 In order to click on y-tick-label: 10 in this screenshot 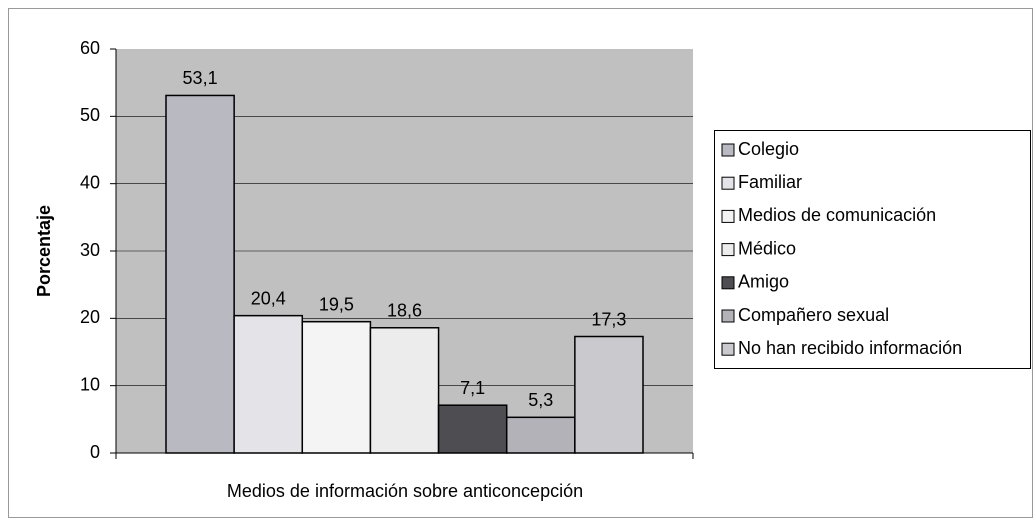, I will do `click(90, 384)`.